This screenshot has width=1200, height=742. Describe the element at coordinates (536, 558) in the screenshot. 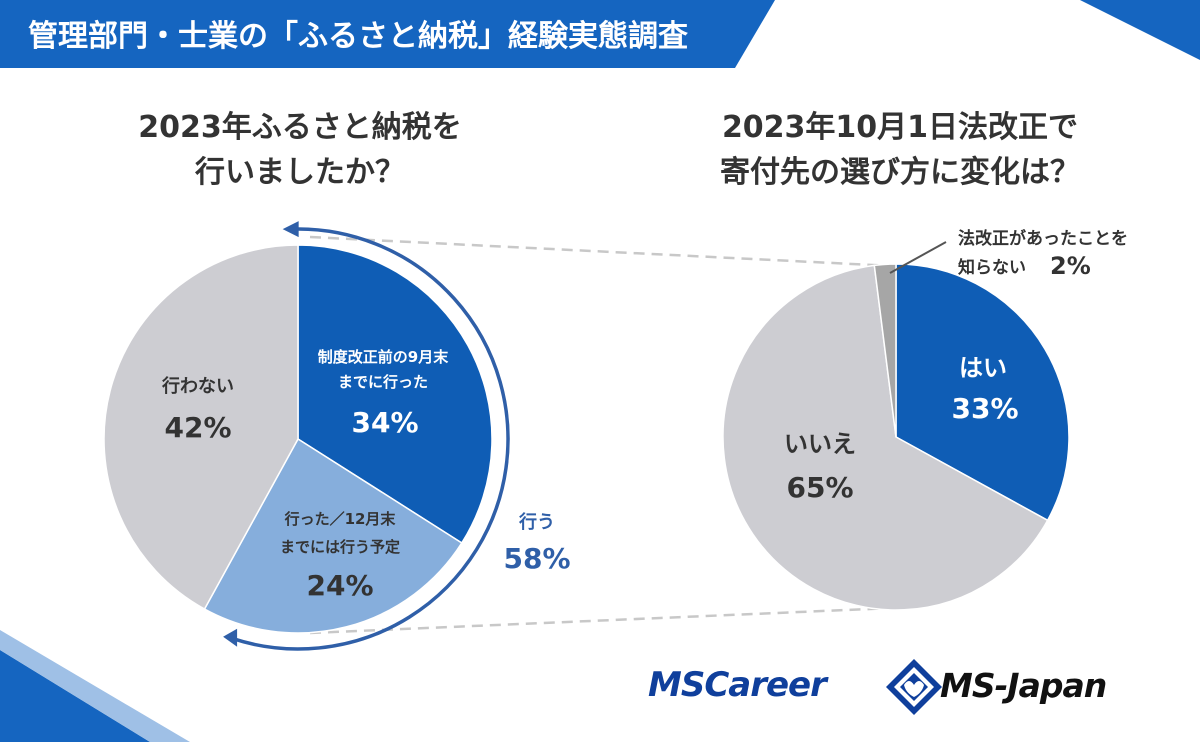

I see `bracket-pct: 58%` at that location.